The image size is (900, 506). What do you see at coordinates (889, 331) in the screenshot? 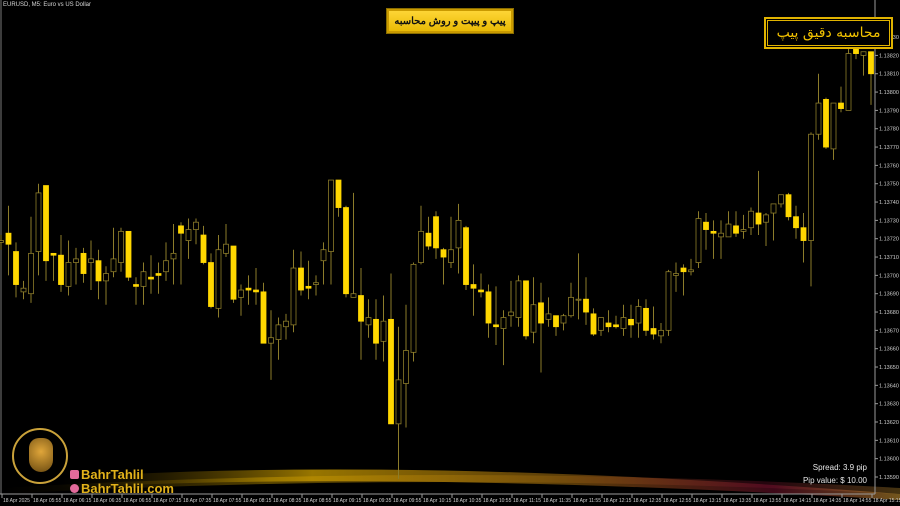
I see `price-tick-label: 1.13670` at bounding box center [889, 331].